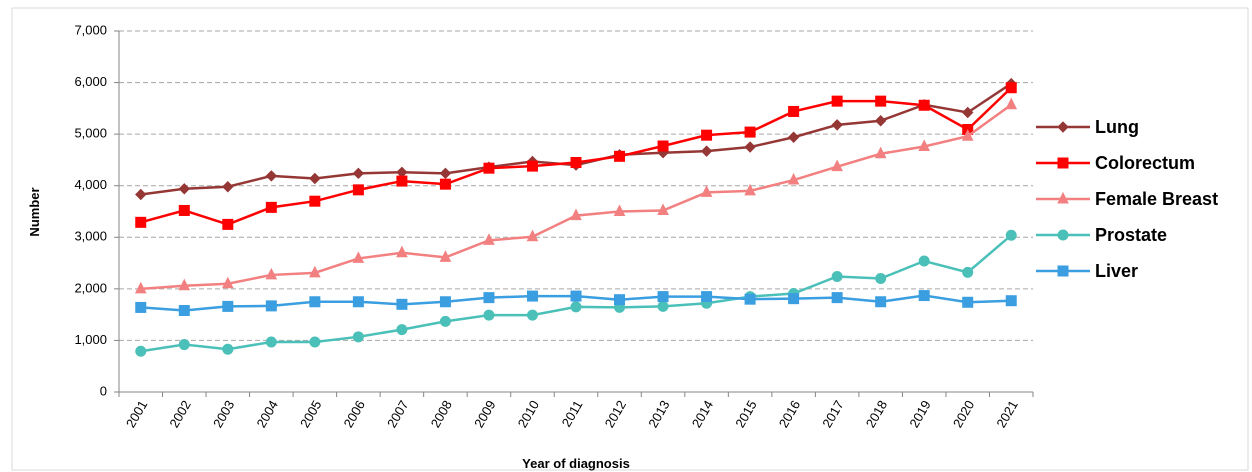 Image resolution: width=1252 pixels, height=472 pixels. Describe the element at coordinates (90, 339) in the screenshot. I see `y-tick-label: 1,000` at that location.